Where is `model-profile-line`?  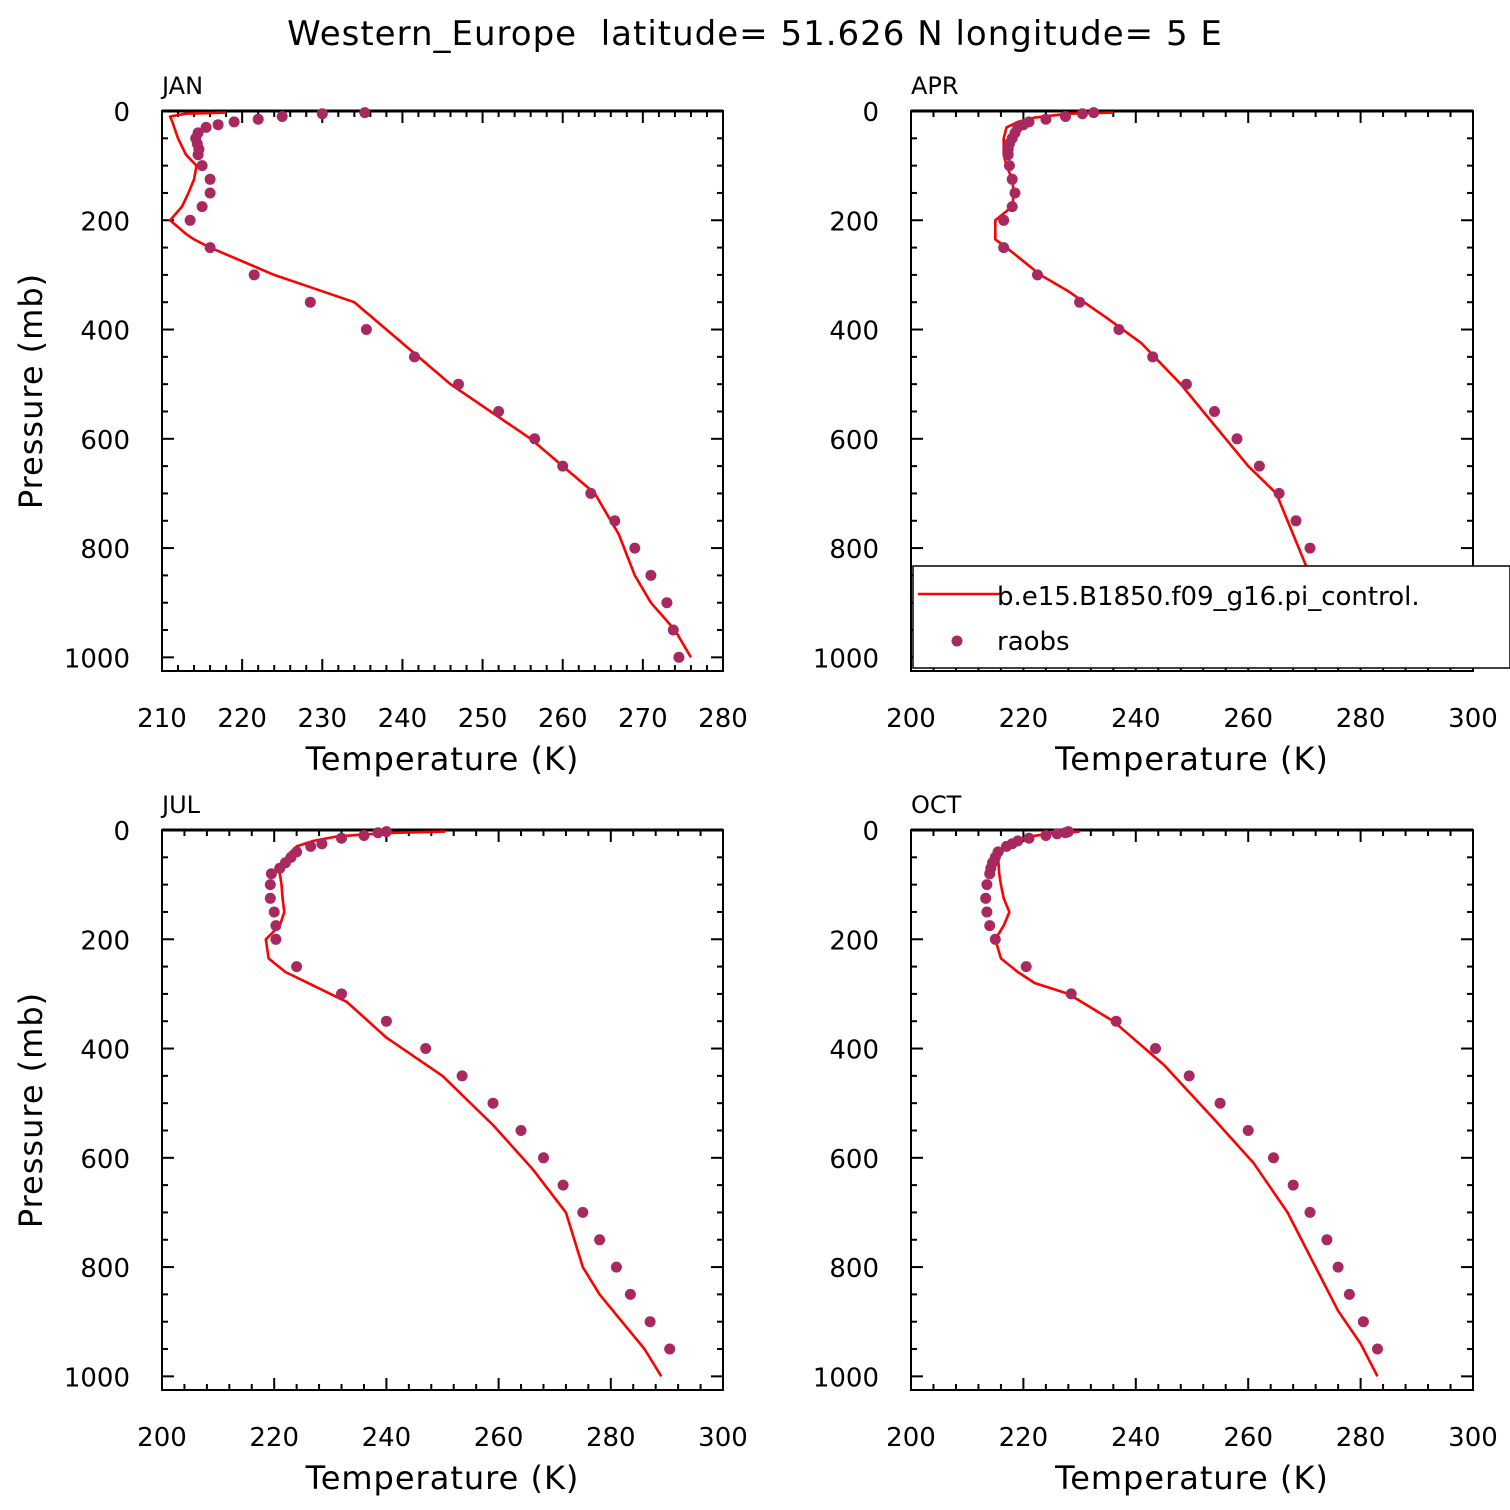
model-profile-line is located at coordinates (463, 1103).